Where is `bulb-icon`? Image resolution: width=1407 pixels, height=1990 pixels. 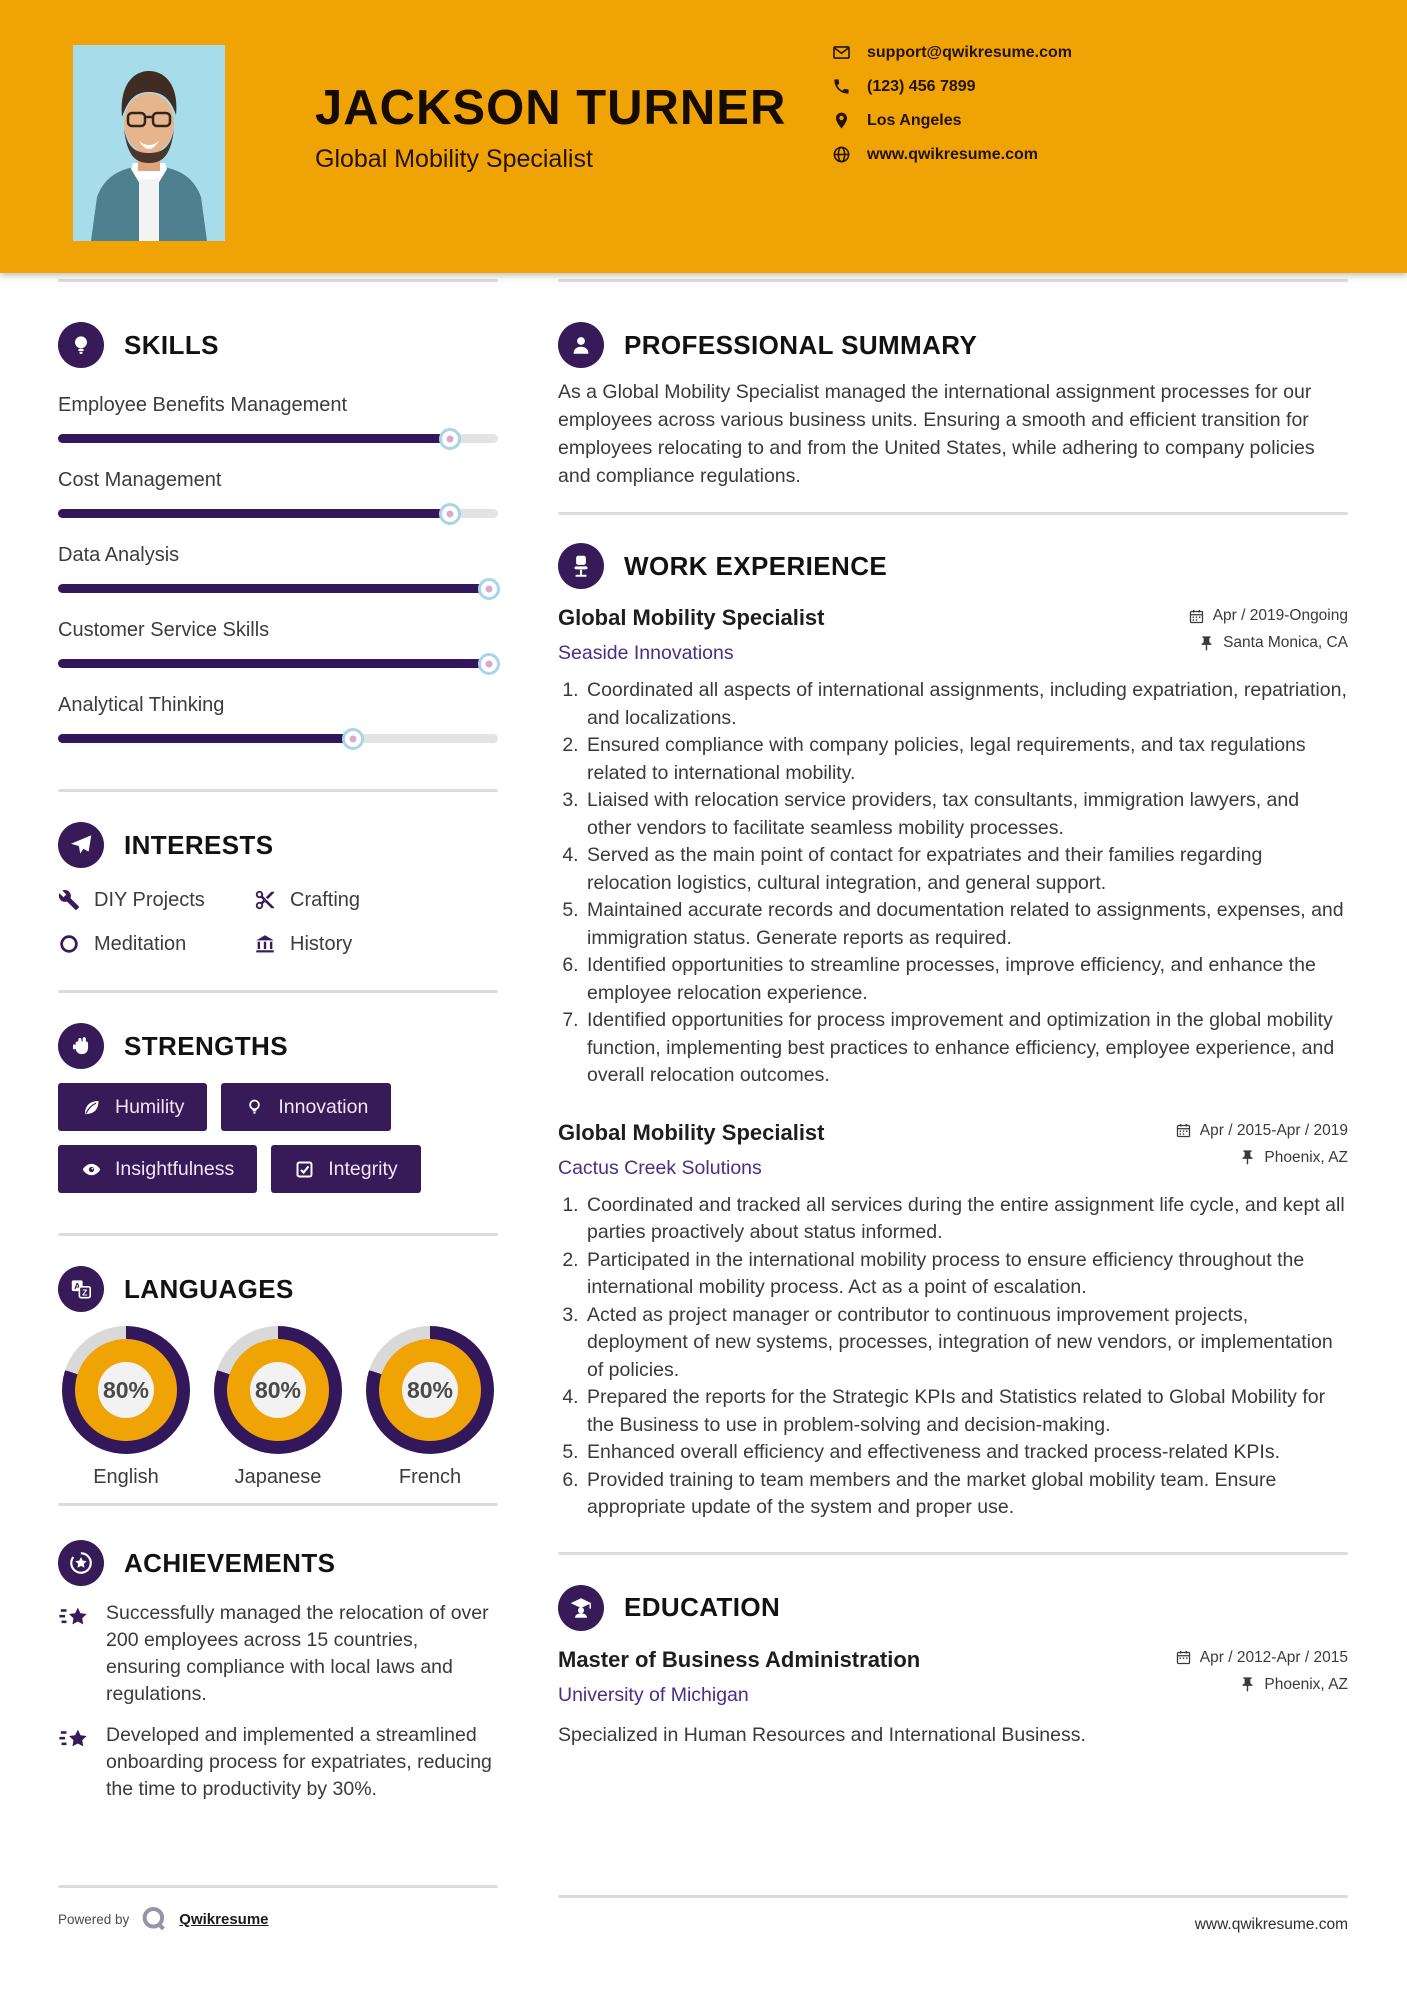
bulb-icon is located at coordinates (255, 1106).